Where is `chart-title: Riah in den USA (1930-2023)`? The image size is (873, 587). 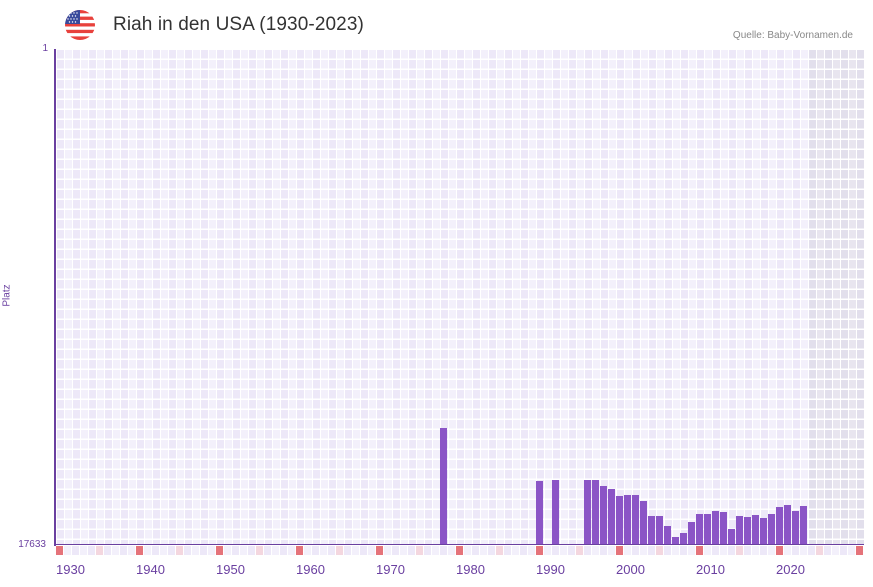
chart-title: Riah in den USA (1930-2023) is located at coordinates (238, 24).